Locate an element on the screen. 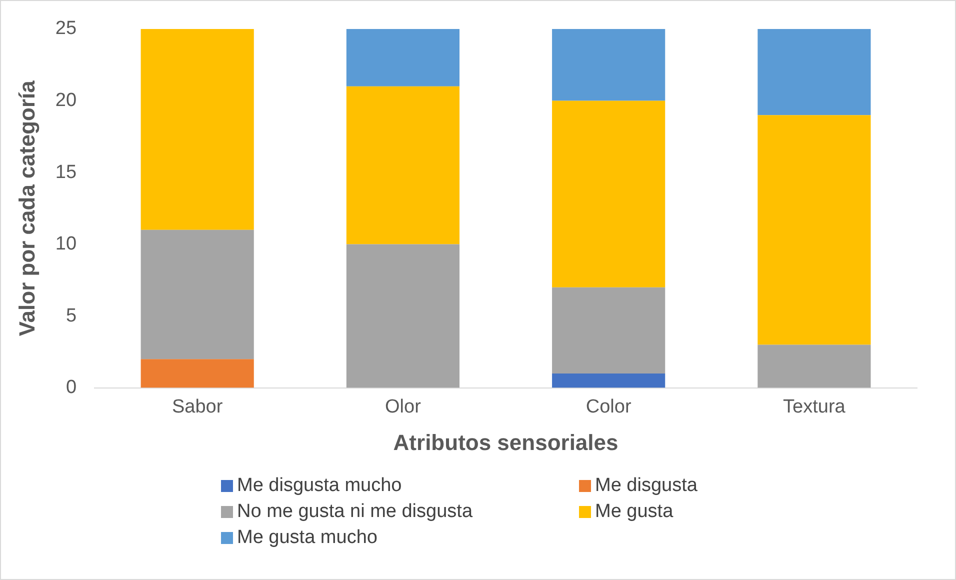 The image size is (956, 580). legend-label: Me gusta mucho is located at coordinates (307, 538).